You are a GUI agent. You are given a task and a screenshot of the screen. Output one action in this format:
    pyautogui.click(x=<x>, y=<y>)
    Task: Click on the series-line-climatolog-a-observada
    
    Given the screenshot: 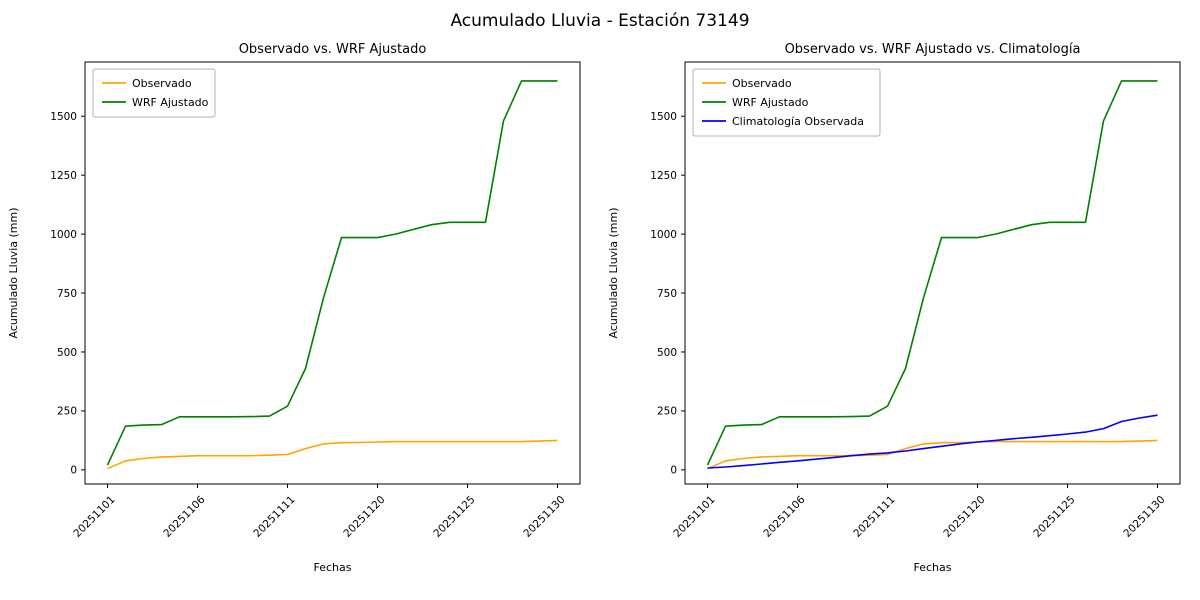 What is the action you would take?
    pyautogui.click(x=932, y=441)
    